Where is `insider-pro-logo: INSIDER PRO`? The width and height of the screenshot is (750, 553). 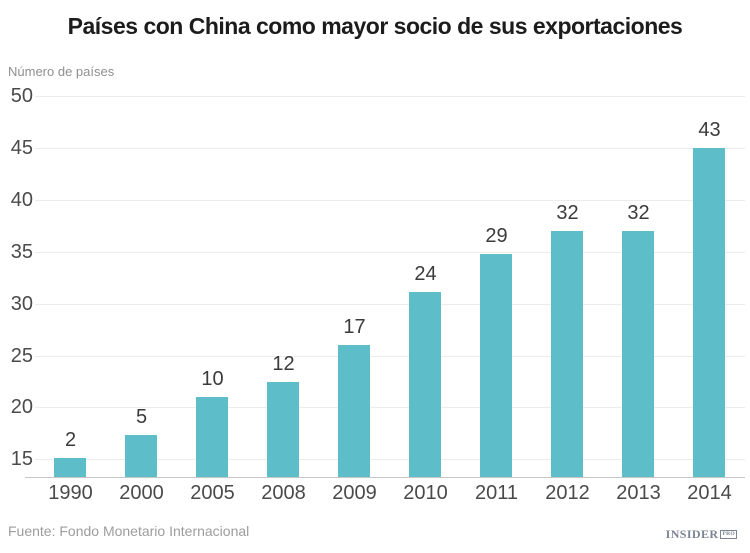 insider-pro-logo: INSIDER PRO is located at coordinates (701, 534).